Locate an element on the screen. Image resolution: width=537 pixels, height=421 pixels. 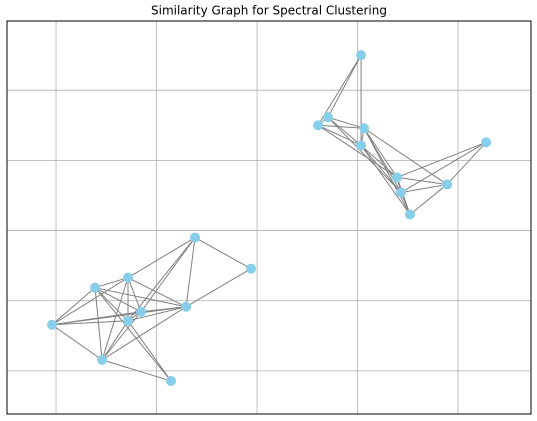
chart-title: Similarity Graph for Spectral Clustering is located at coordinates (269, 11).